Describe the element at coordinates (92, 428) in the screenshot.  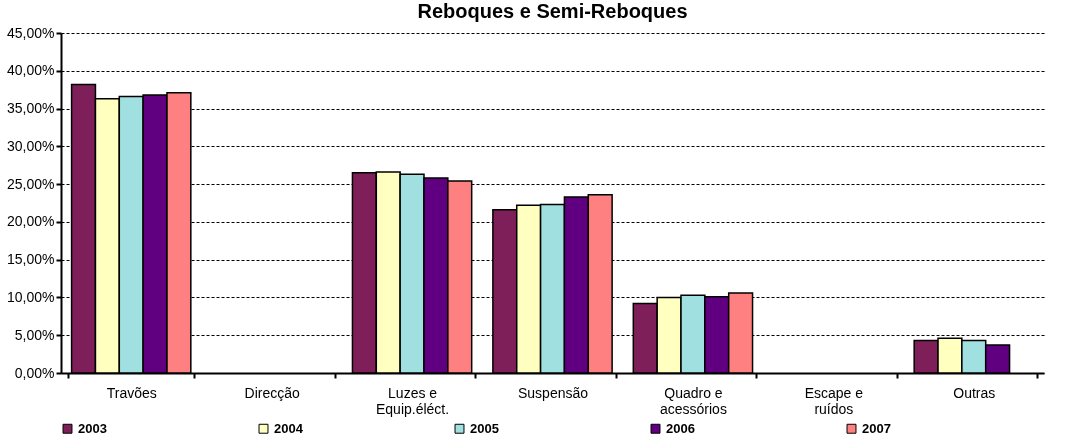
I see `legend-label: 2003` at that location.